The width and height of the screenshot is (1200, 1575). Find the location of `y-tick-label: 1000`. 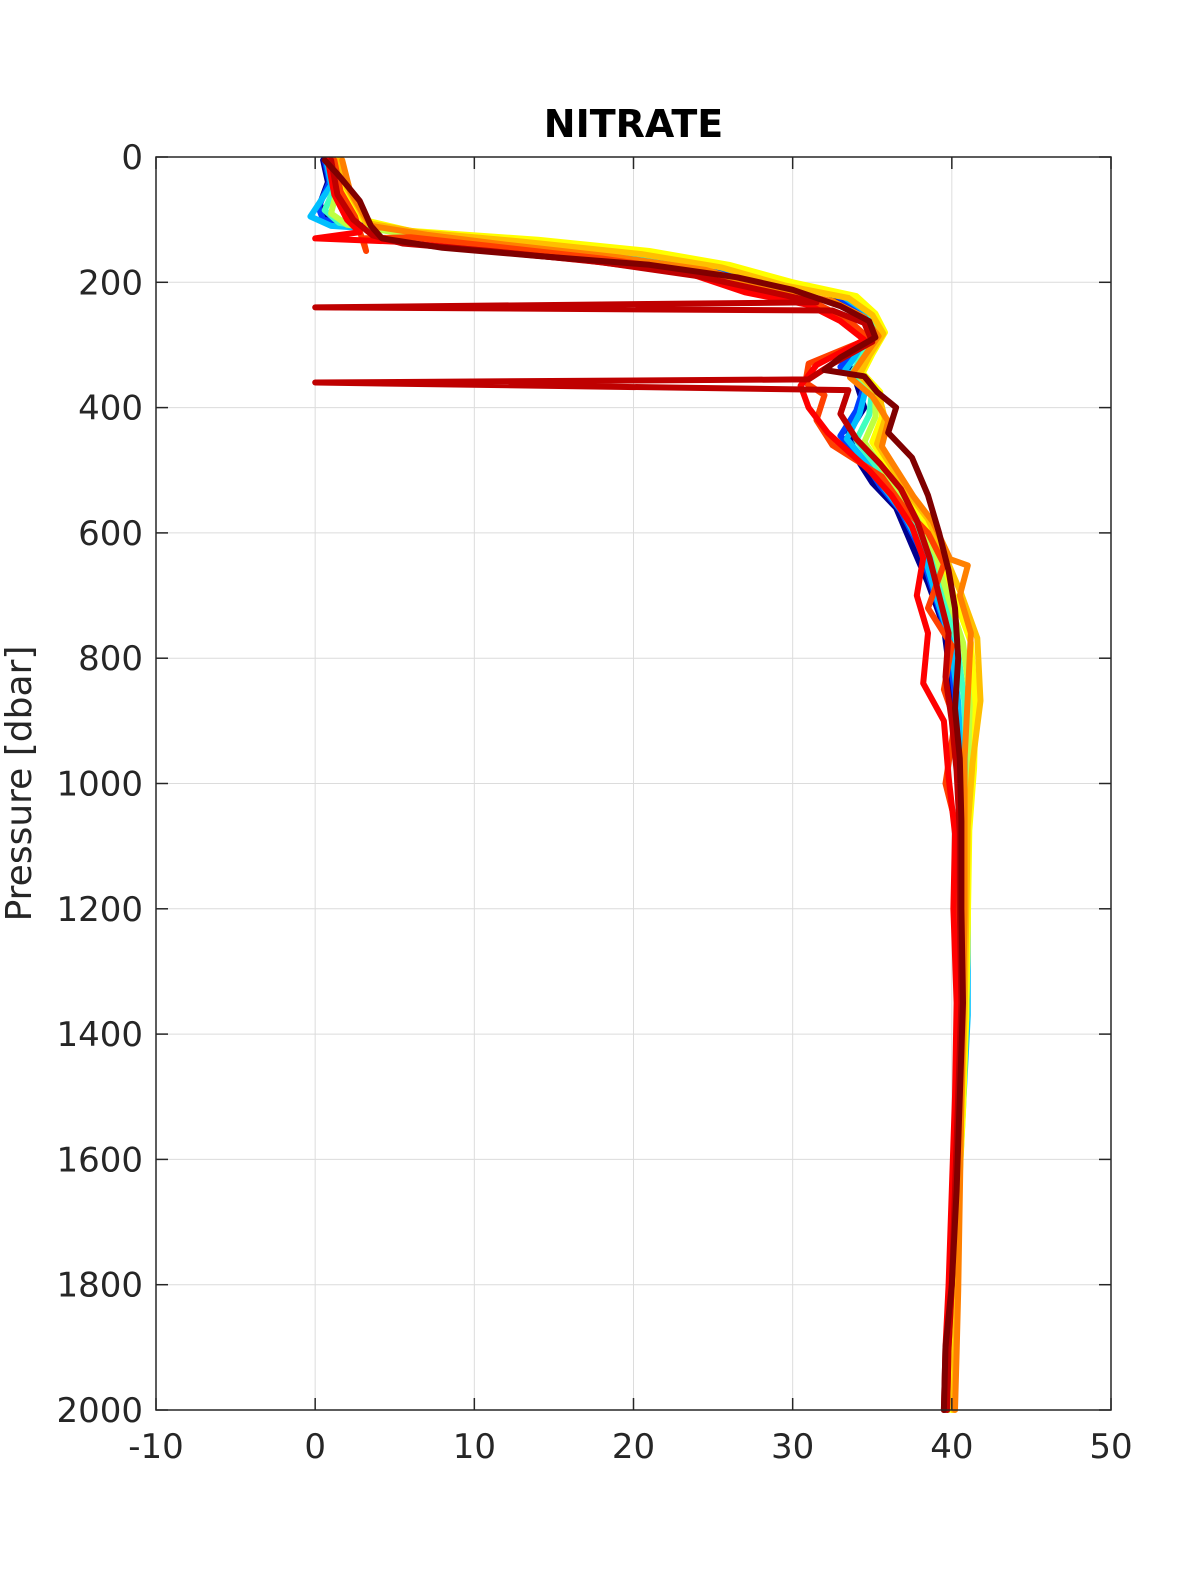

y-tick-label: 1000 is located at coordinates (99, 785).